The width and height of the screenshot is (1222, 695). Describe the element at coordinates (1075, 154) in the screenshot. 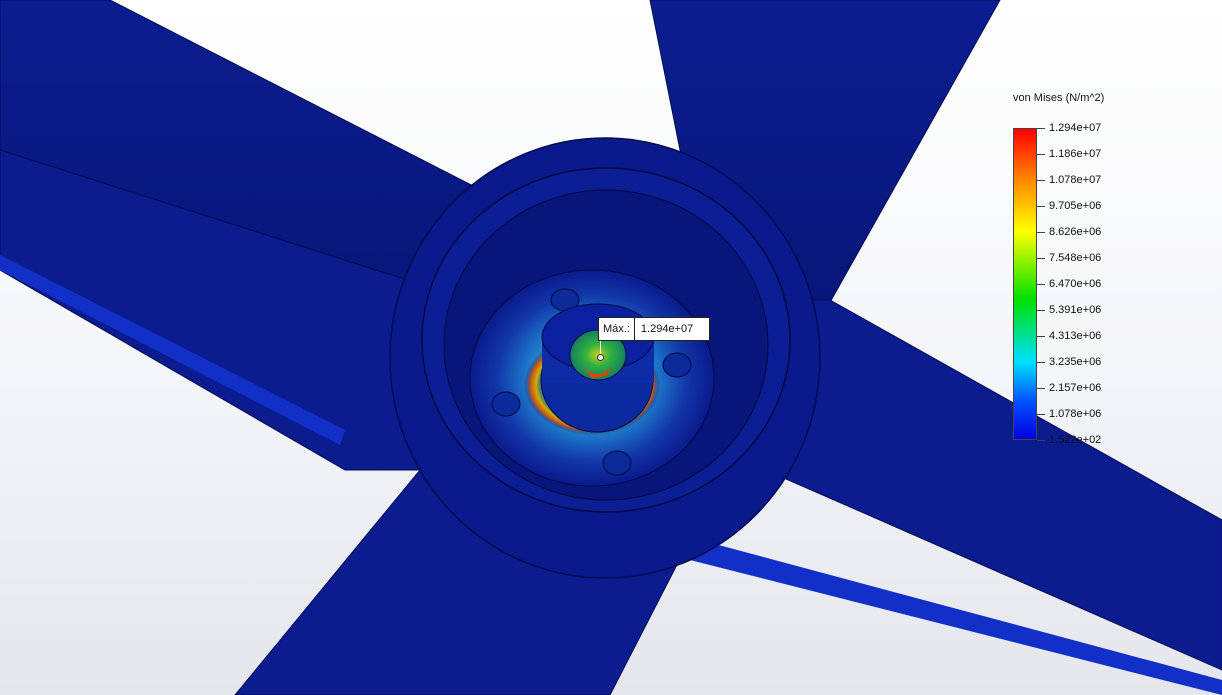

I see `legend-label: 1.186e+07` at that location.